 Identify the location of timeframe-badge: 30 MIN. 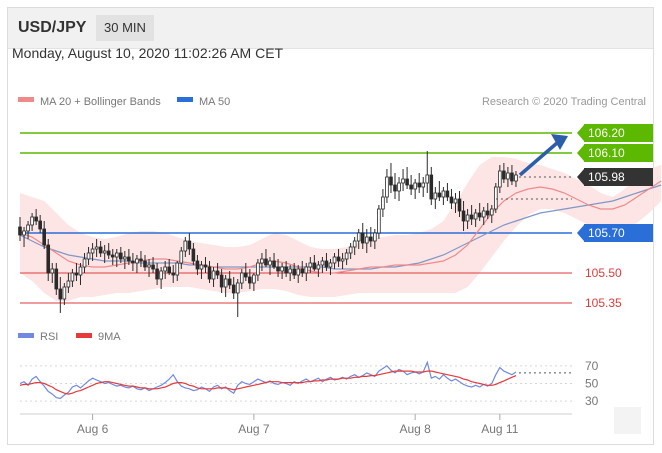
(125, 28).